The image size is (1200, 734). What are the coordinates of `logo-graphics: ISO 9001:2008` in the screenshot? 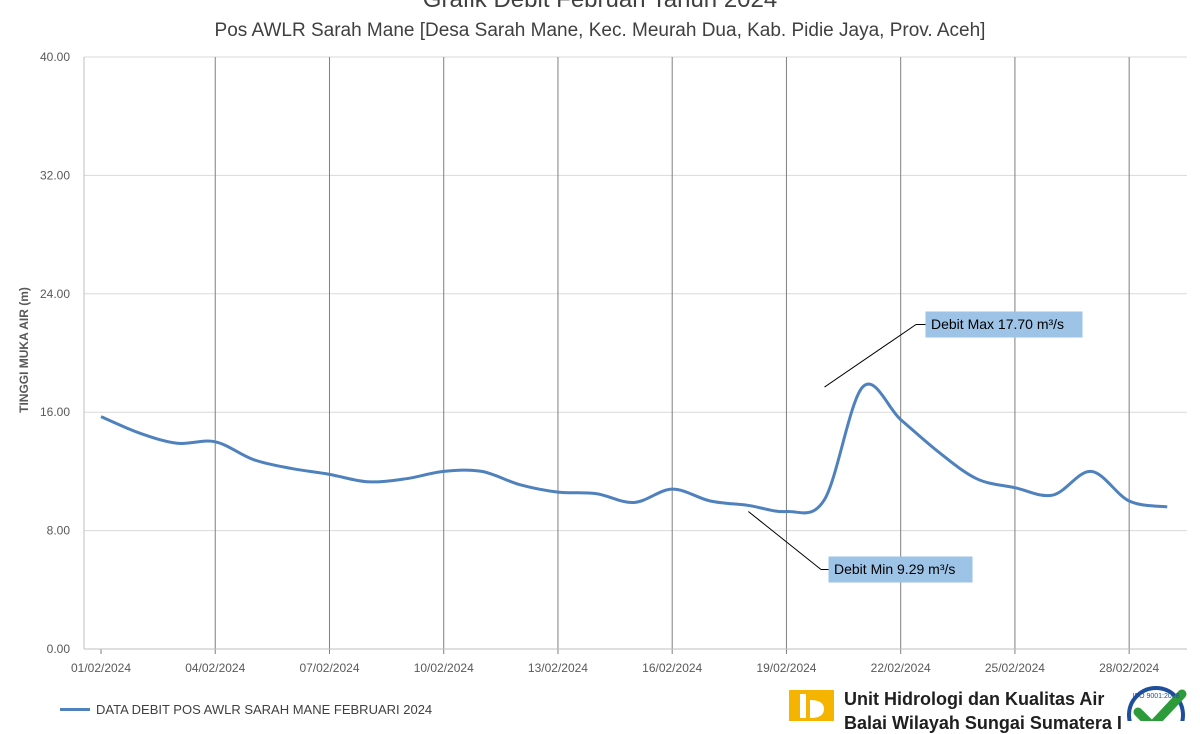 It's located at (988, 703).